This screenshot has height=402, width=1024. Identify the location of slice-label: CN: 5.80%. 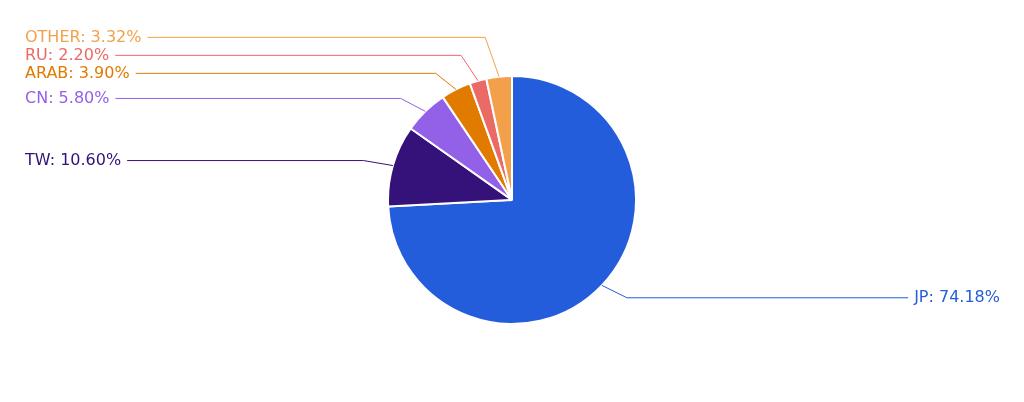
(67, 97).